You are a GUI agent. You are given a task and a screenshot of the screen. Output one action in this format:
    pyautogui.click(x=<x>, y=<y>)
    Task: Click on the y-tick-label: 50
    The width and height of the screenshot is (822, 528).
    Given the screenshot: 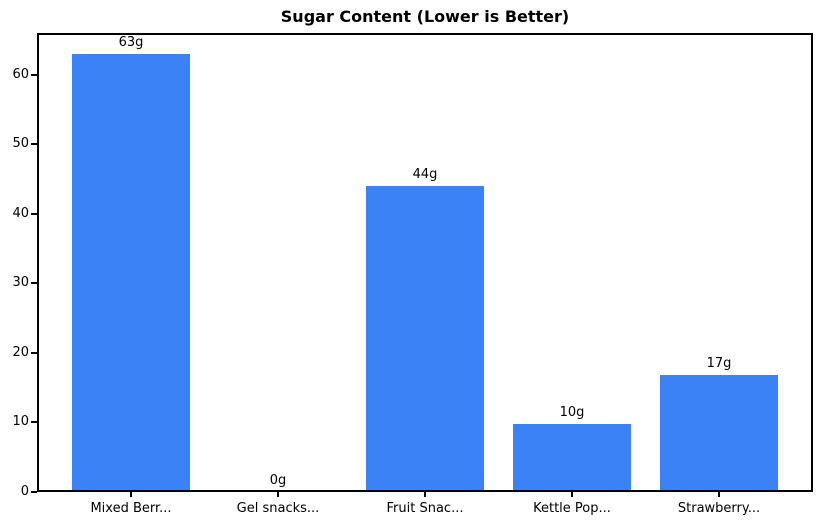 What is the action you would take?
    pyautogui.click(x=20, y=144)
    